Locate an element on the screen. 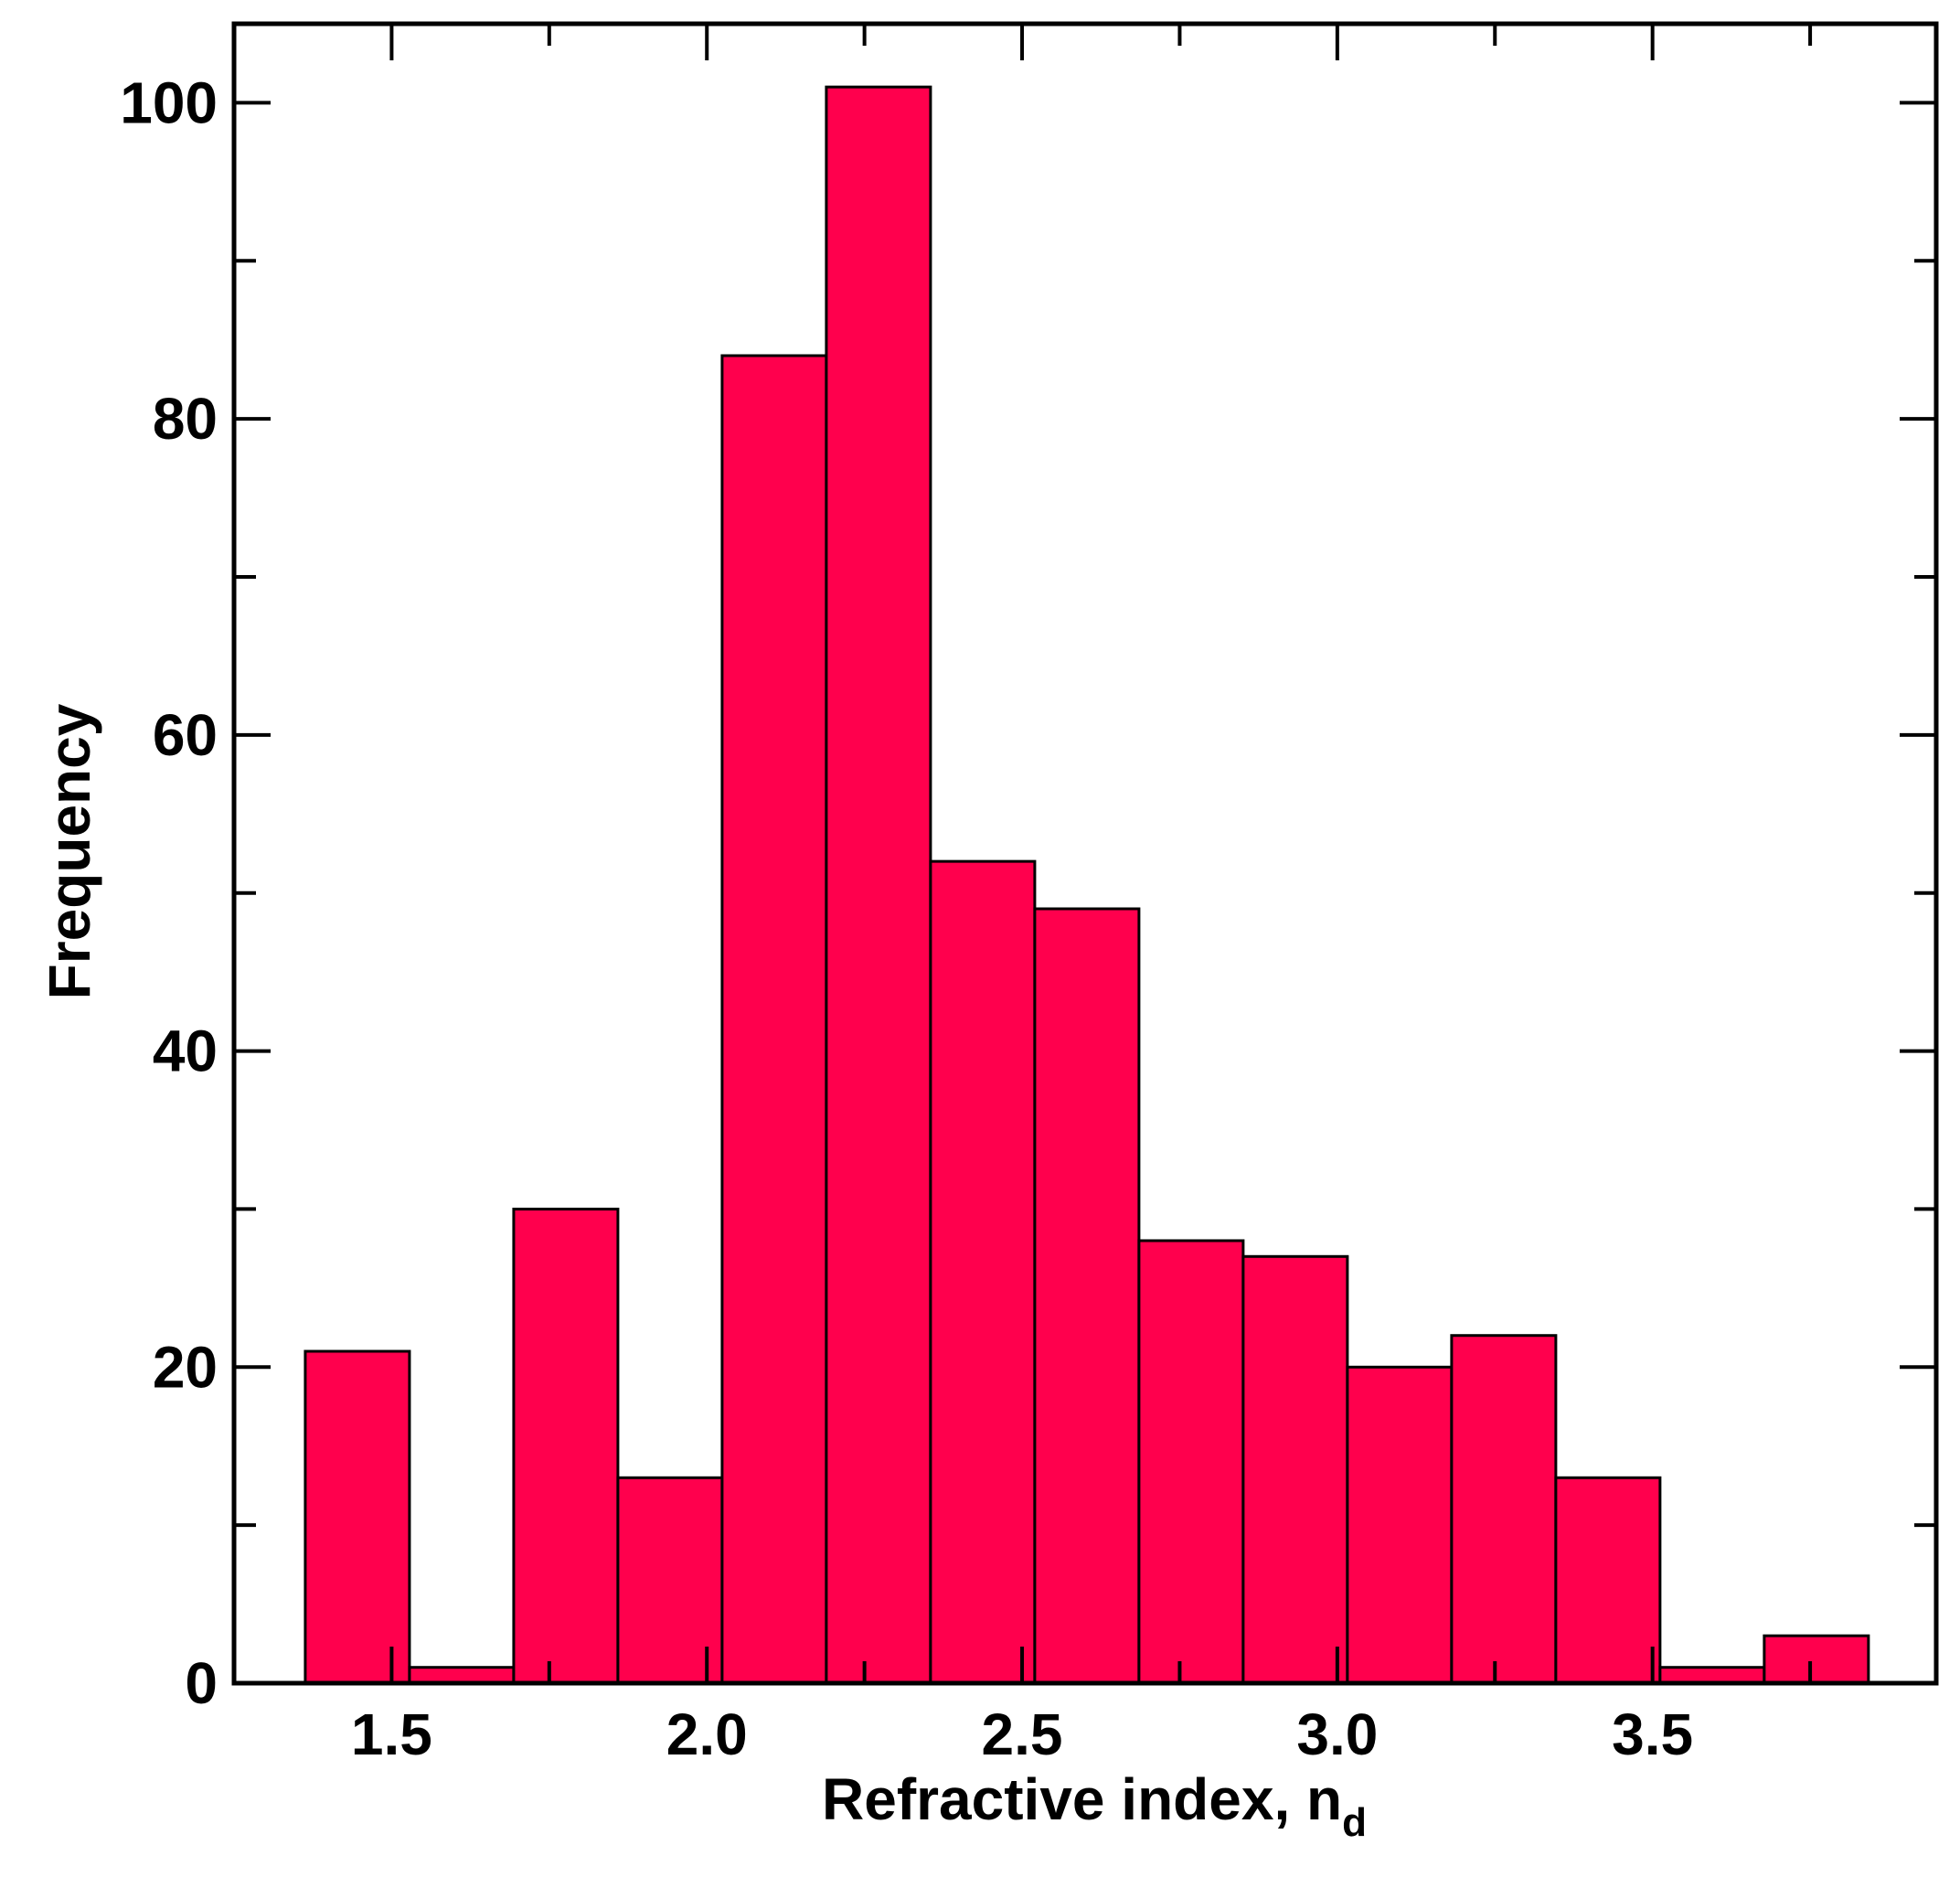  x-tick-label: 3.5 is located at coordinates (1653, 1734).